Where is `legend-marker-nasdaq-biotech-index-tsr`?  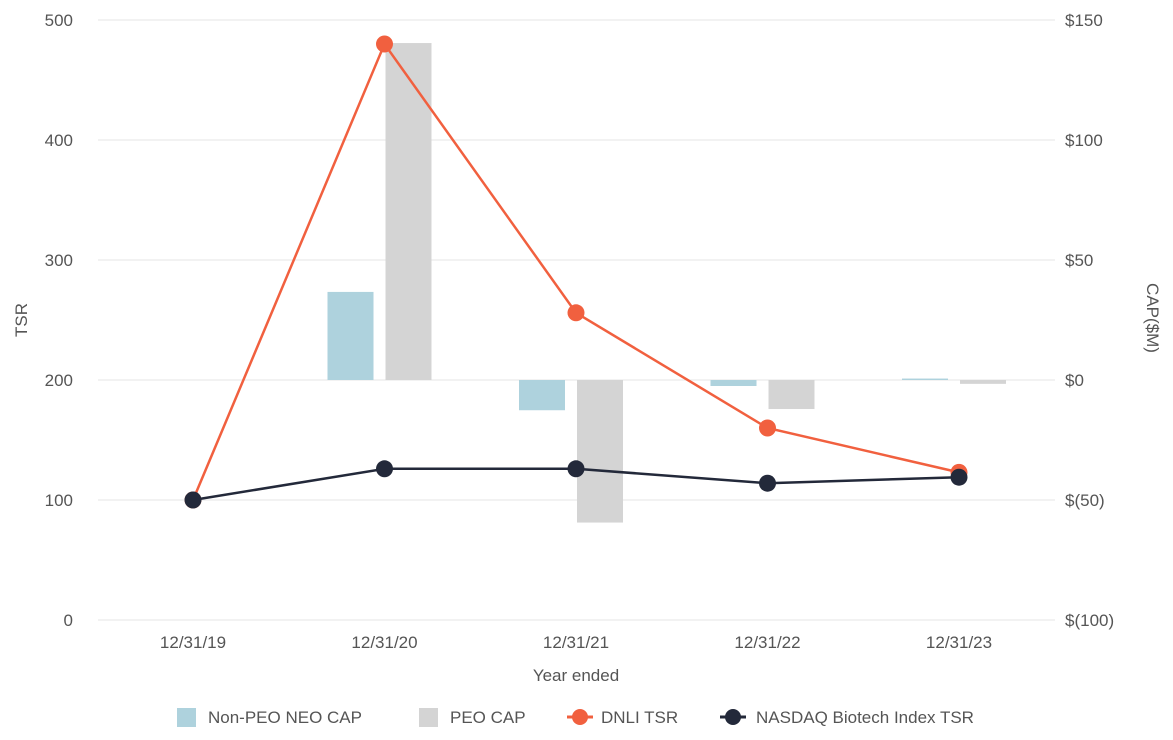 legend-marker-nasdaq-biotech-index-tsr is located at coordinates (733, 717).